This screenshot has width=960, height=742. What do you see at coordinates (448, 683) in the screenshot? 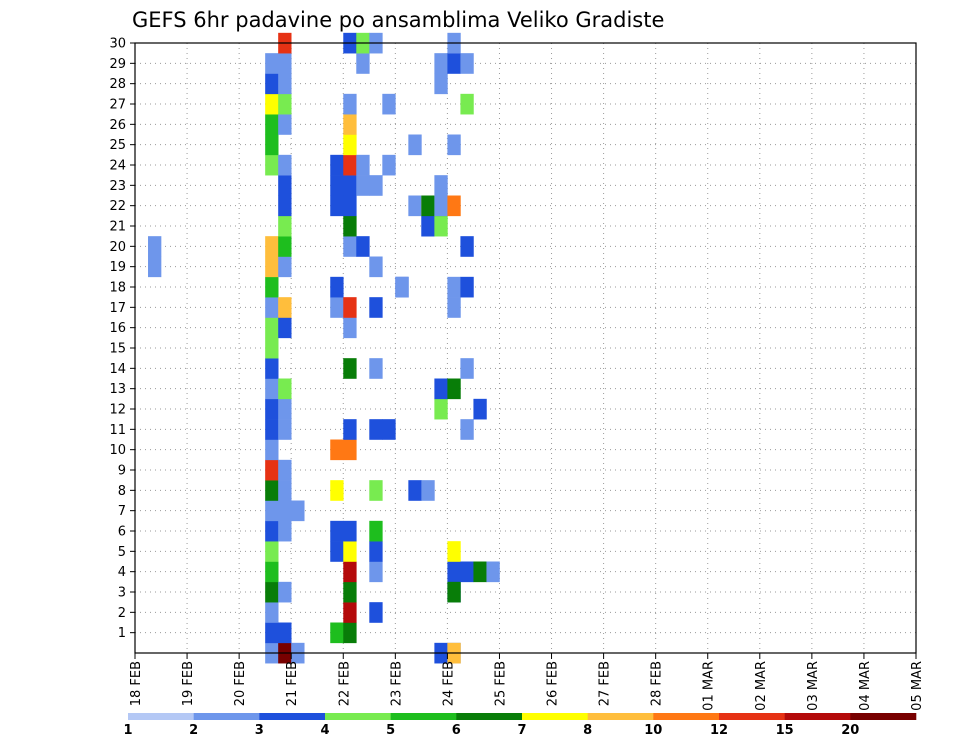
I see `x-tick-label: 24 FEB` at bounding box center [448, 683].